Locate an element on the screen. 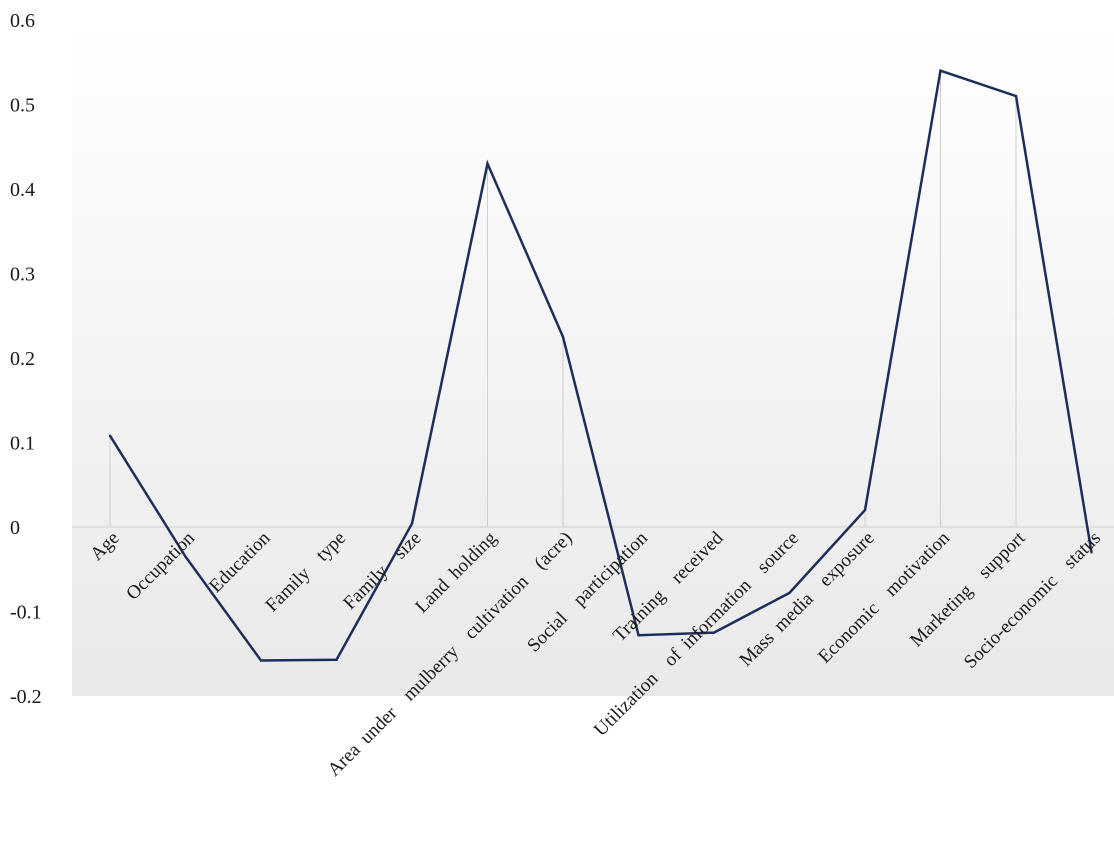 This screenshot has width=1114, height=846. y-tick-label: 0.1 is located at coordinates (22, 444).